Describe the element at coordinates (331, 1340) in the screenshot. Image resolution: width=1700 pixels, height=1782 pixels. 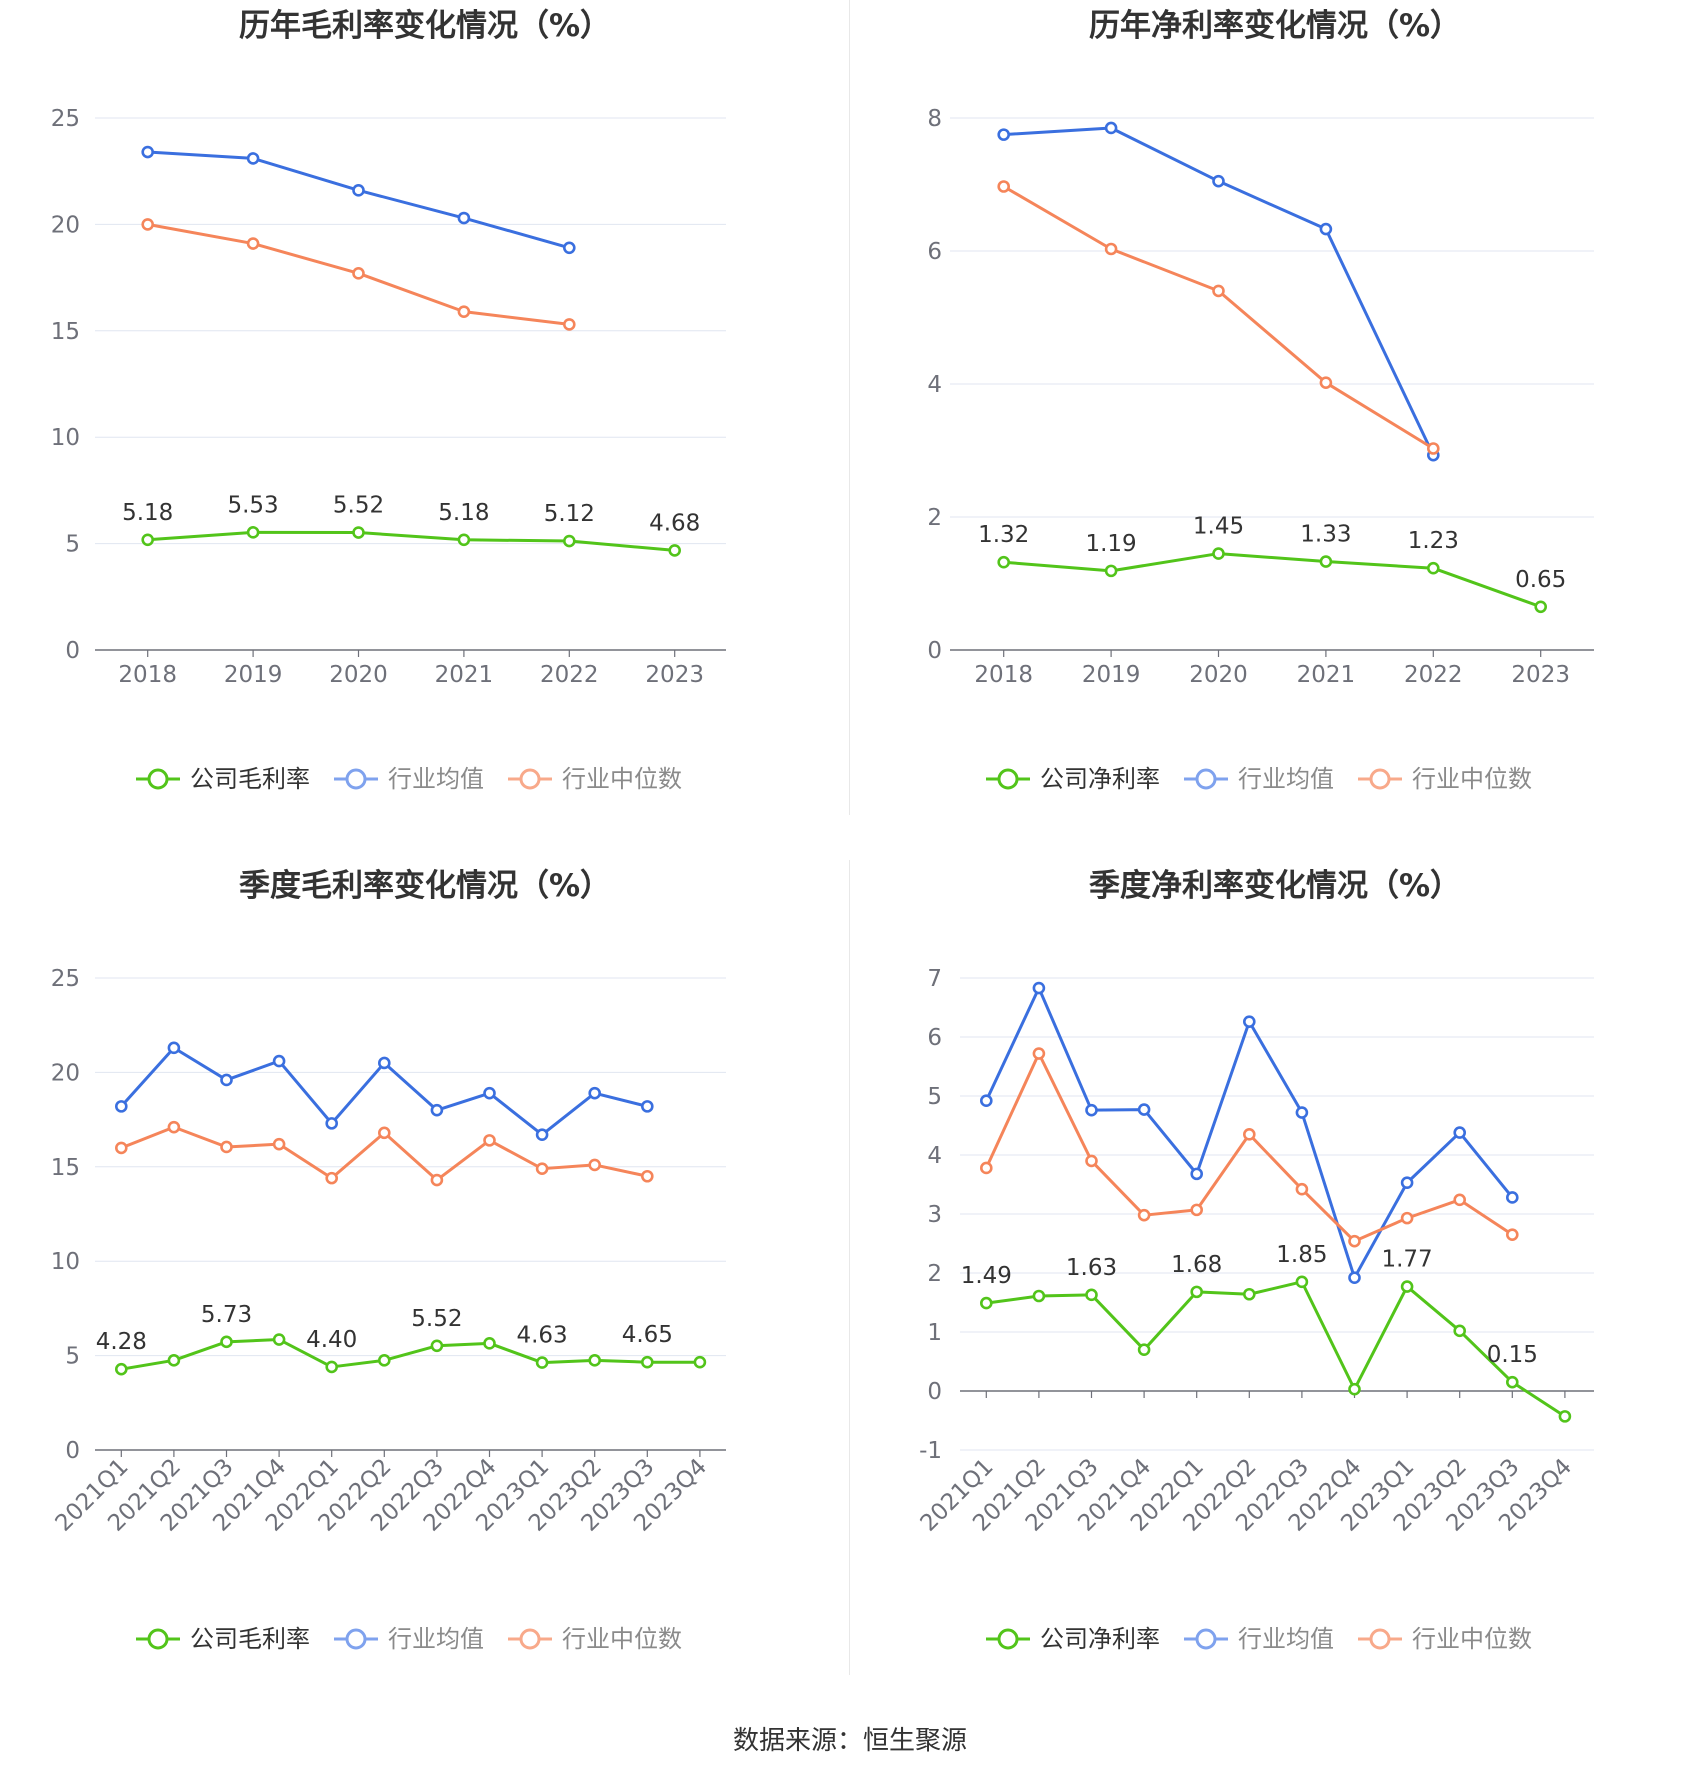
I see `data-label: 4.40` at that location.